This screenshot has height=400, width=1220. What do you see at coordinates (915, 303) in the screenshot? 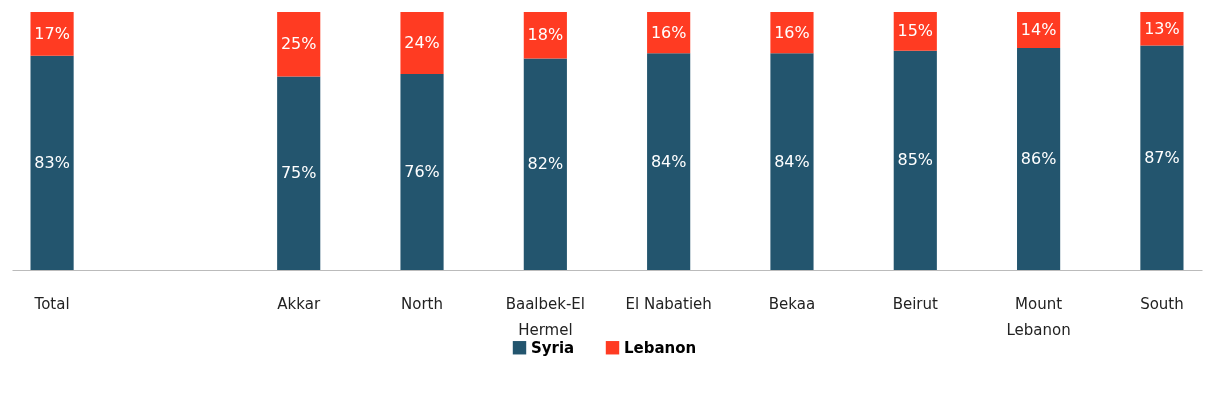
I see `x-tick-label: Beirut` at bounding box center [915, 303].